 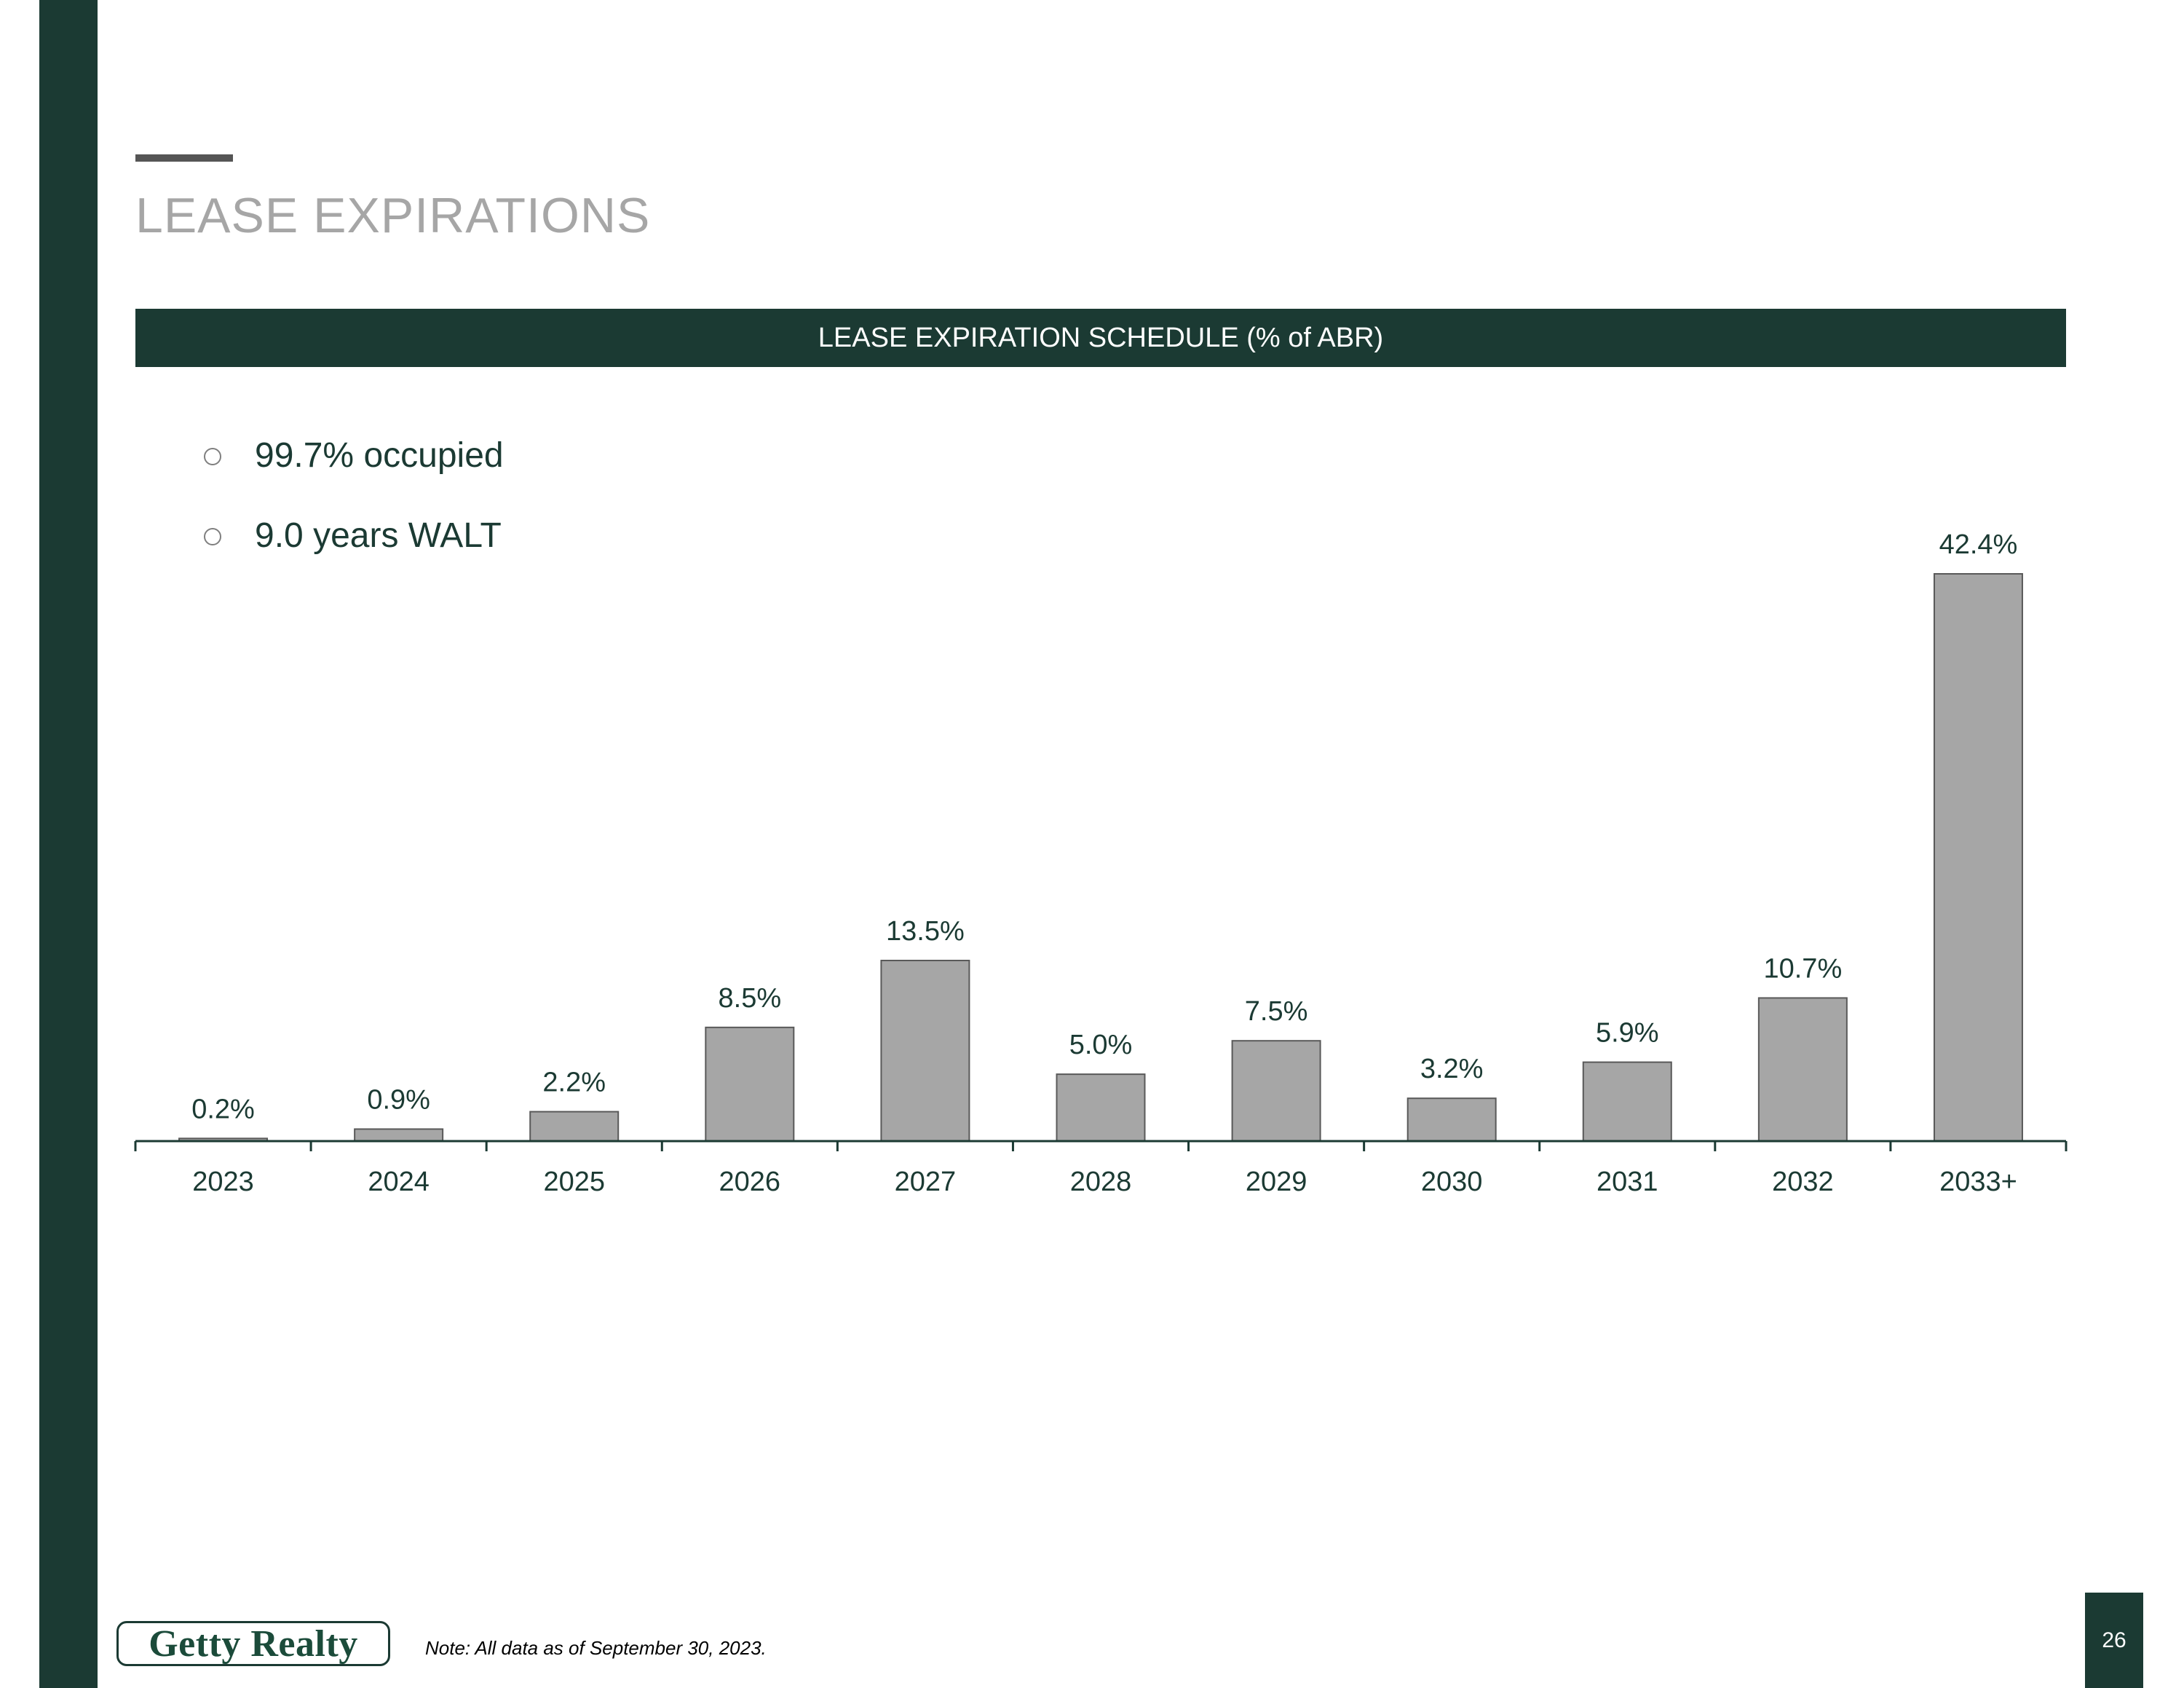 What do you see at coordinates (1802, 1069) in the screenshot?
I see `bar-2032` at bounding box center [1802, 1069].